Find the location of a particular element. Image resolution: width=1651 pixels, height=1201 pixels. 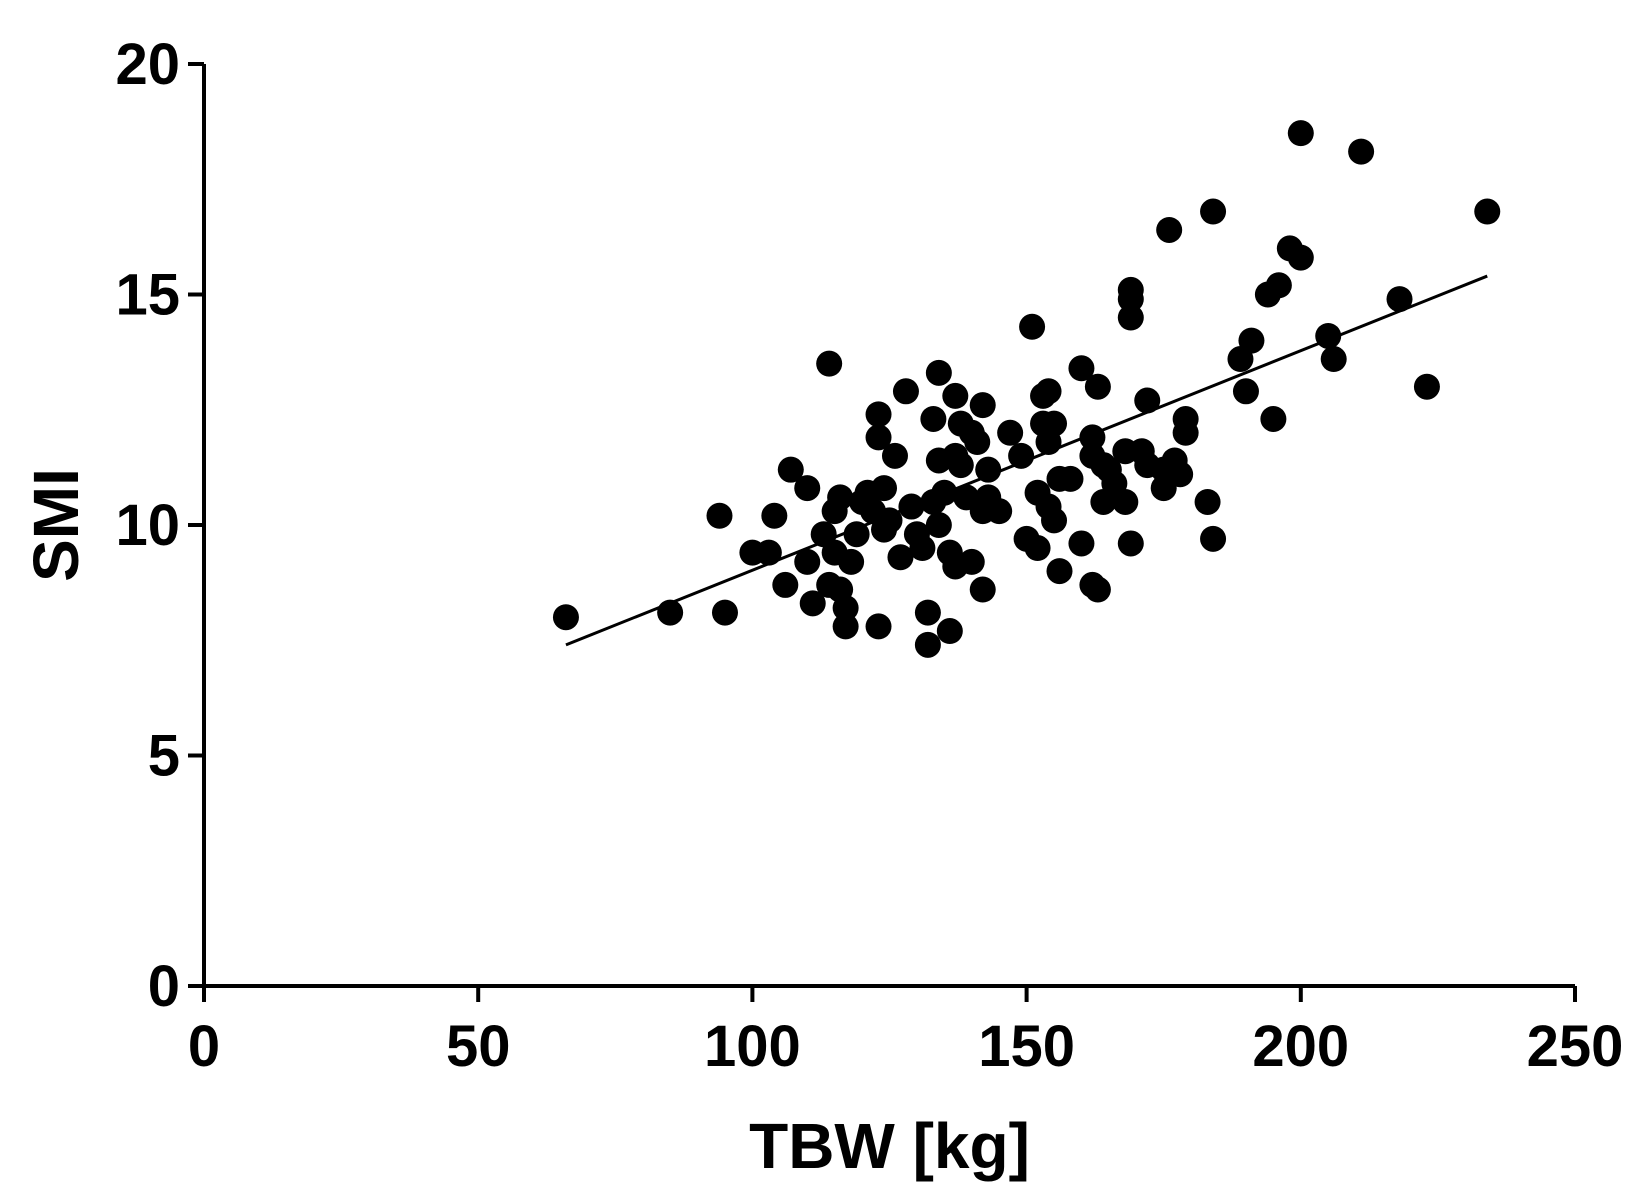

x-tick-label: 0 is located at coordinates (204, 1046).